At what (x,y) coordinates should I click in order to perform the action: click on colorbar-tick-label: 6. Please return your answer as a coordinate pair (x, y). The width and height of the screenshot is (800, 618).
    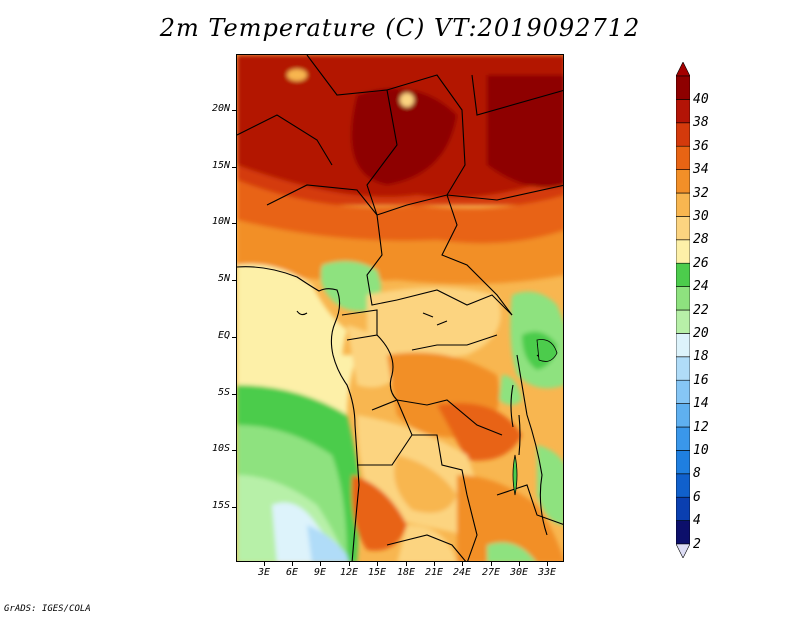
    Looking at the image, I should click on (697, 497).